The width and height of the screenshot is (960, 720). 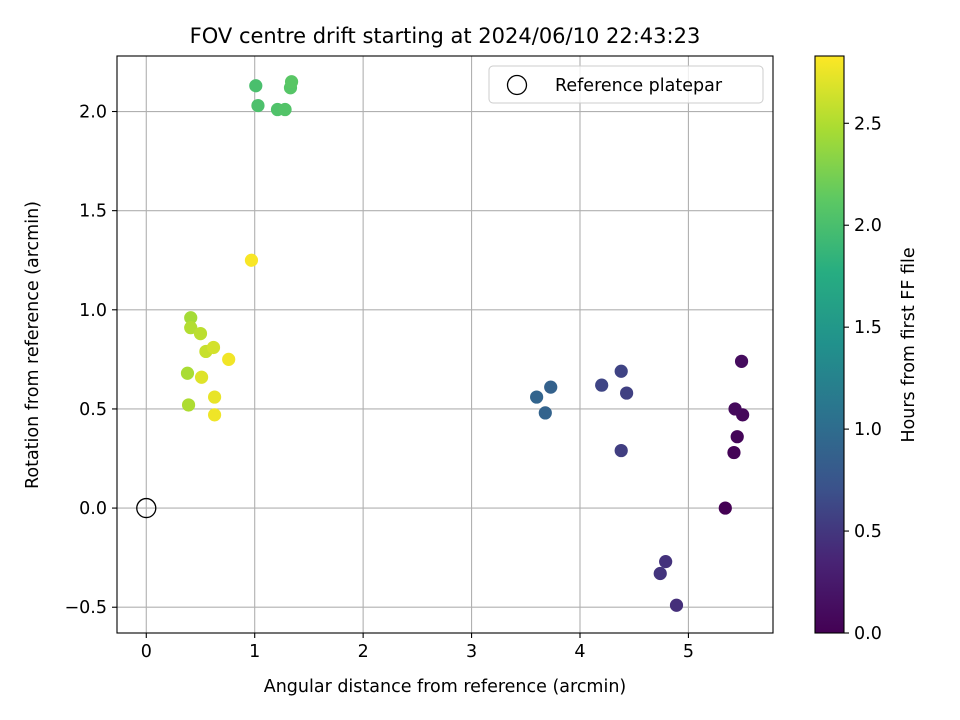 What do you see at coordinates (363, 652) in the screenshot?
I see `x-tick-label: 2` at bounding box center [363, 652].